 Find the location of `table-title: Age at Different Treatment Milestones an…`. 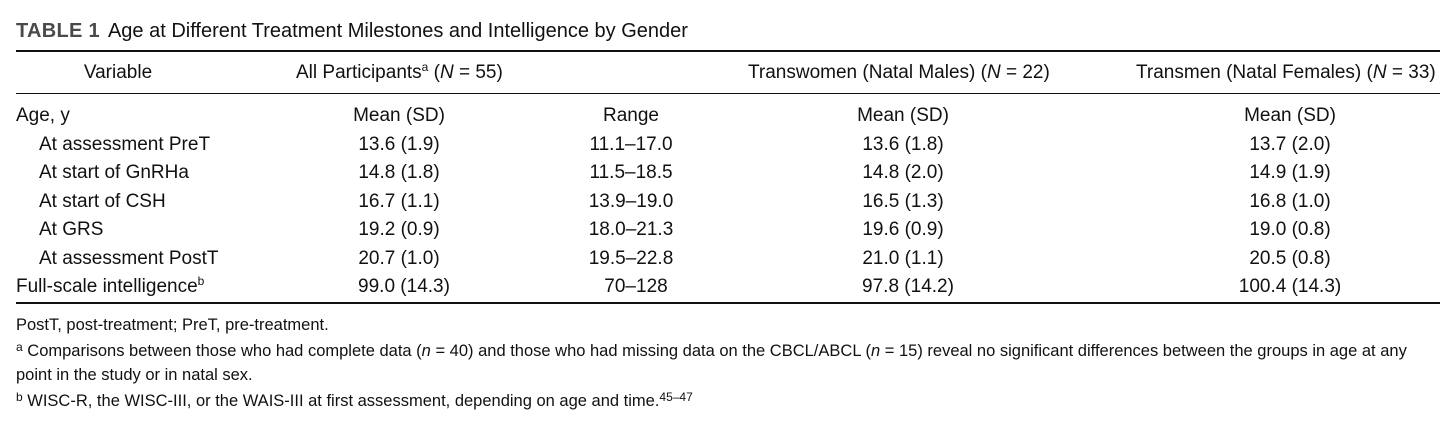

table-title: Age at Different Treatment Milestones an… is located at coordinates (397, 31).